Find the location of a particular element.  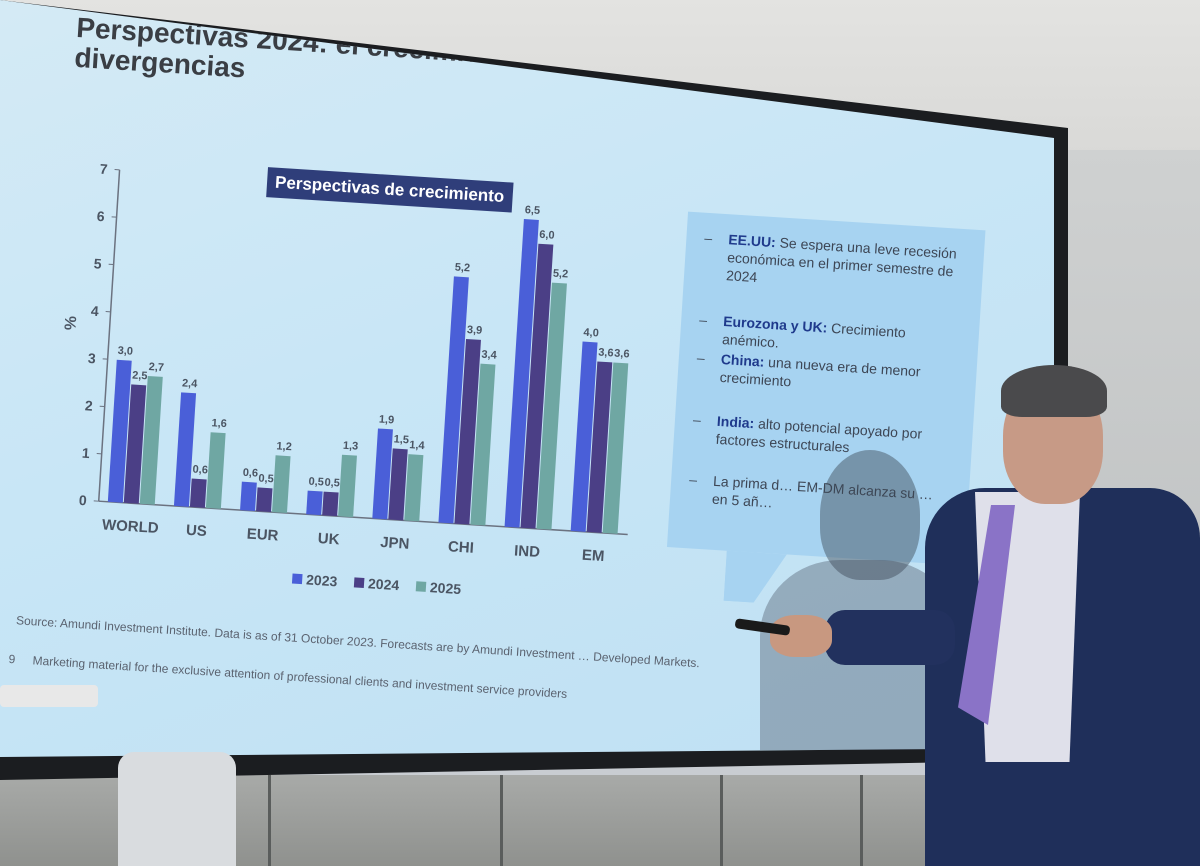

y-tick-label: 2 is located at coordinates (88, 405).